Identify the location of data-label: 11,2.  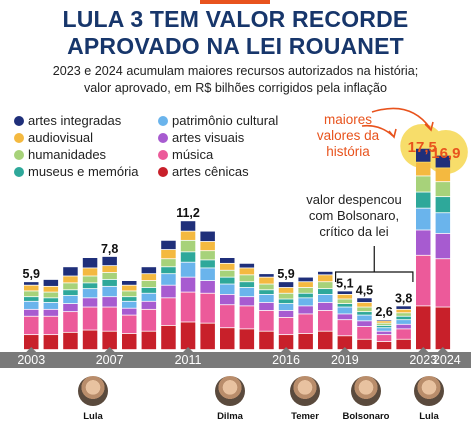
(188, 213).